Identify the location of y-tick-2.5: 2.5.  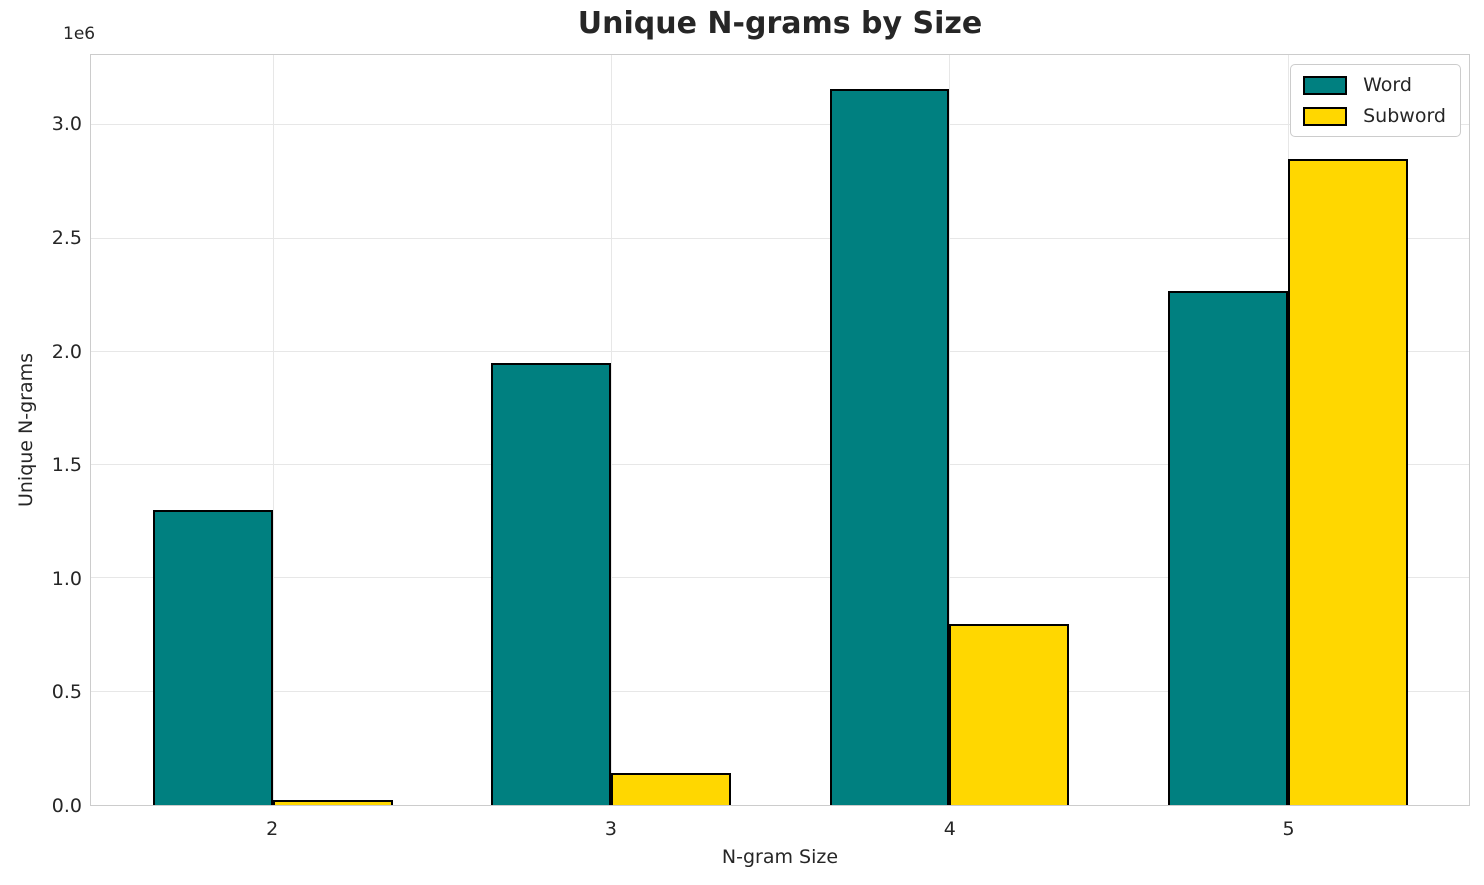
(66, 238).